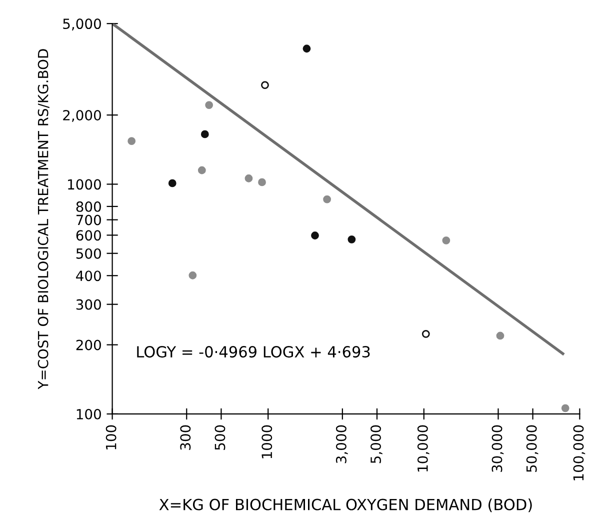  Describe the element at coordinates (253, 352) in the screenshot. I see `annotation: LOGY = -0·4969 LOGX + 4·693` at that location.